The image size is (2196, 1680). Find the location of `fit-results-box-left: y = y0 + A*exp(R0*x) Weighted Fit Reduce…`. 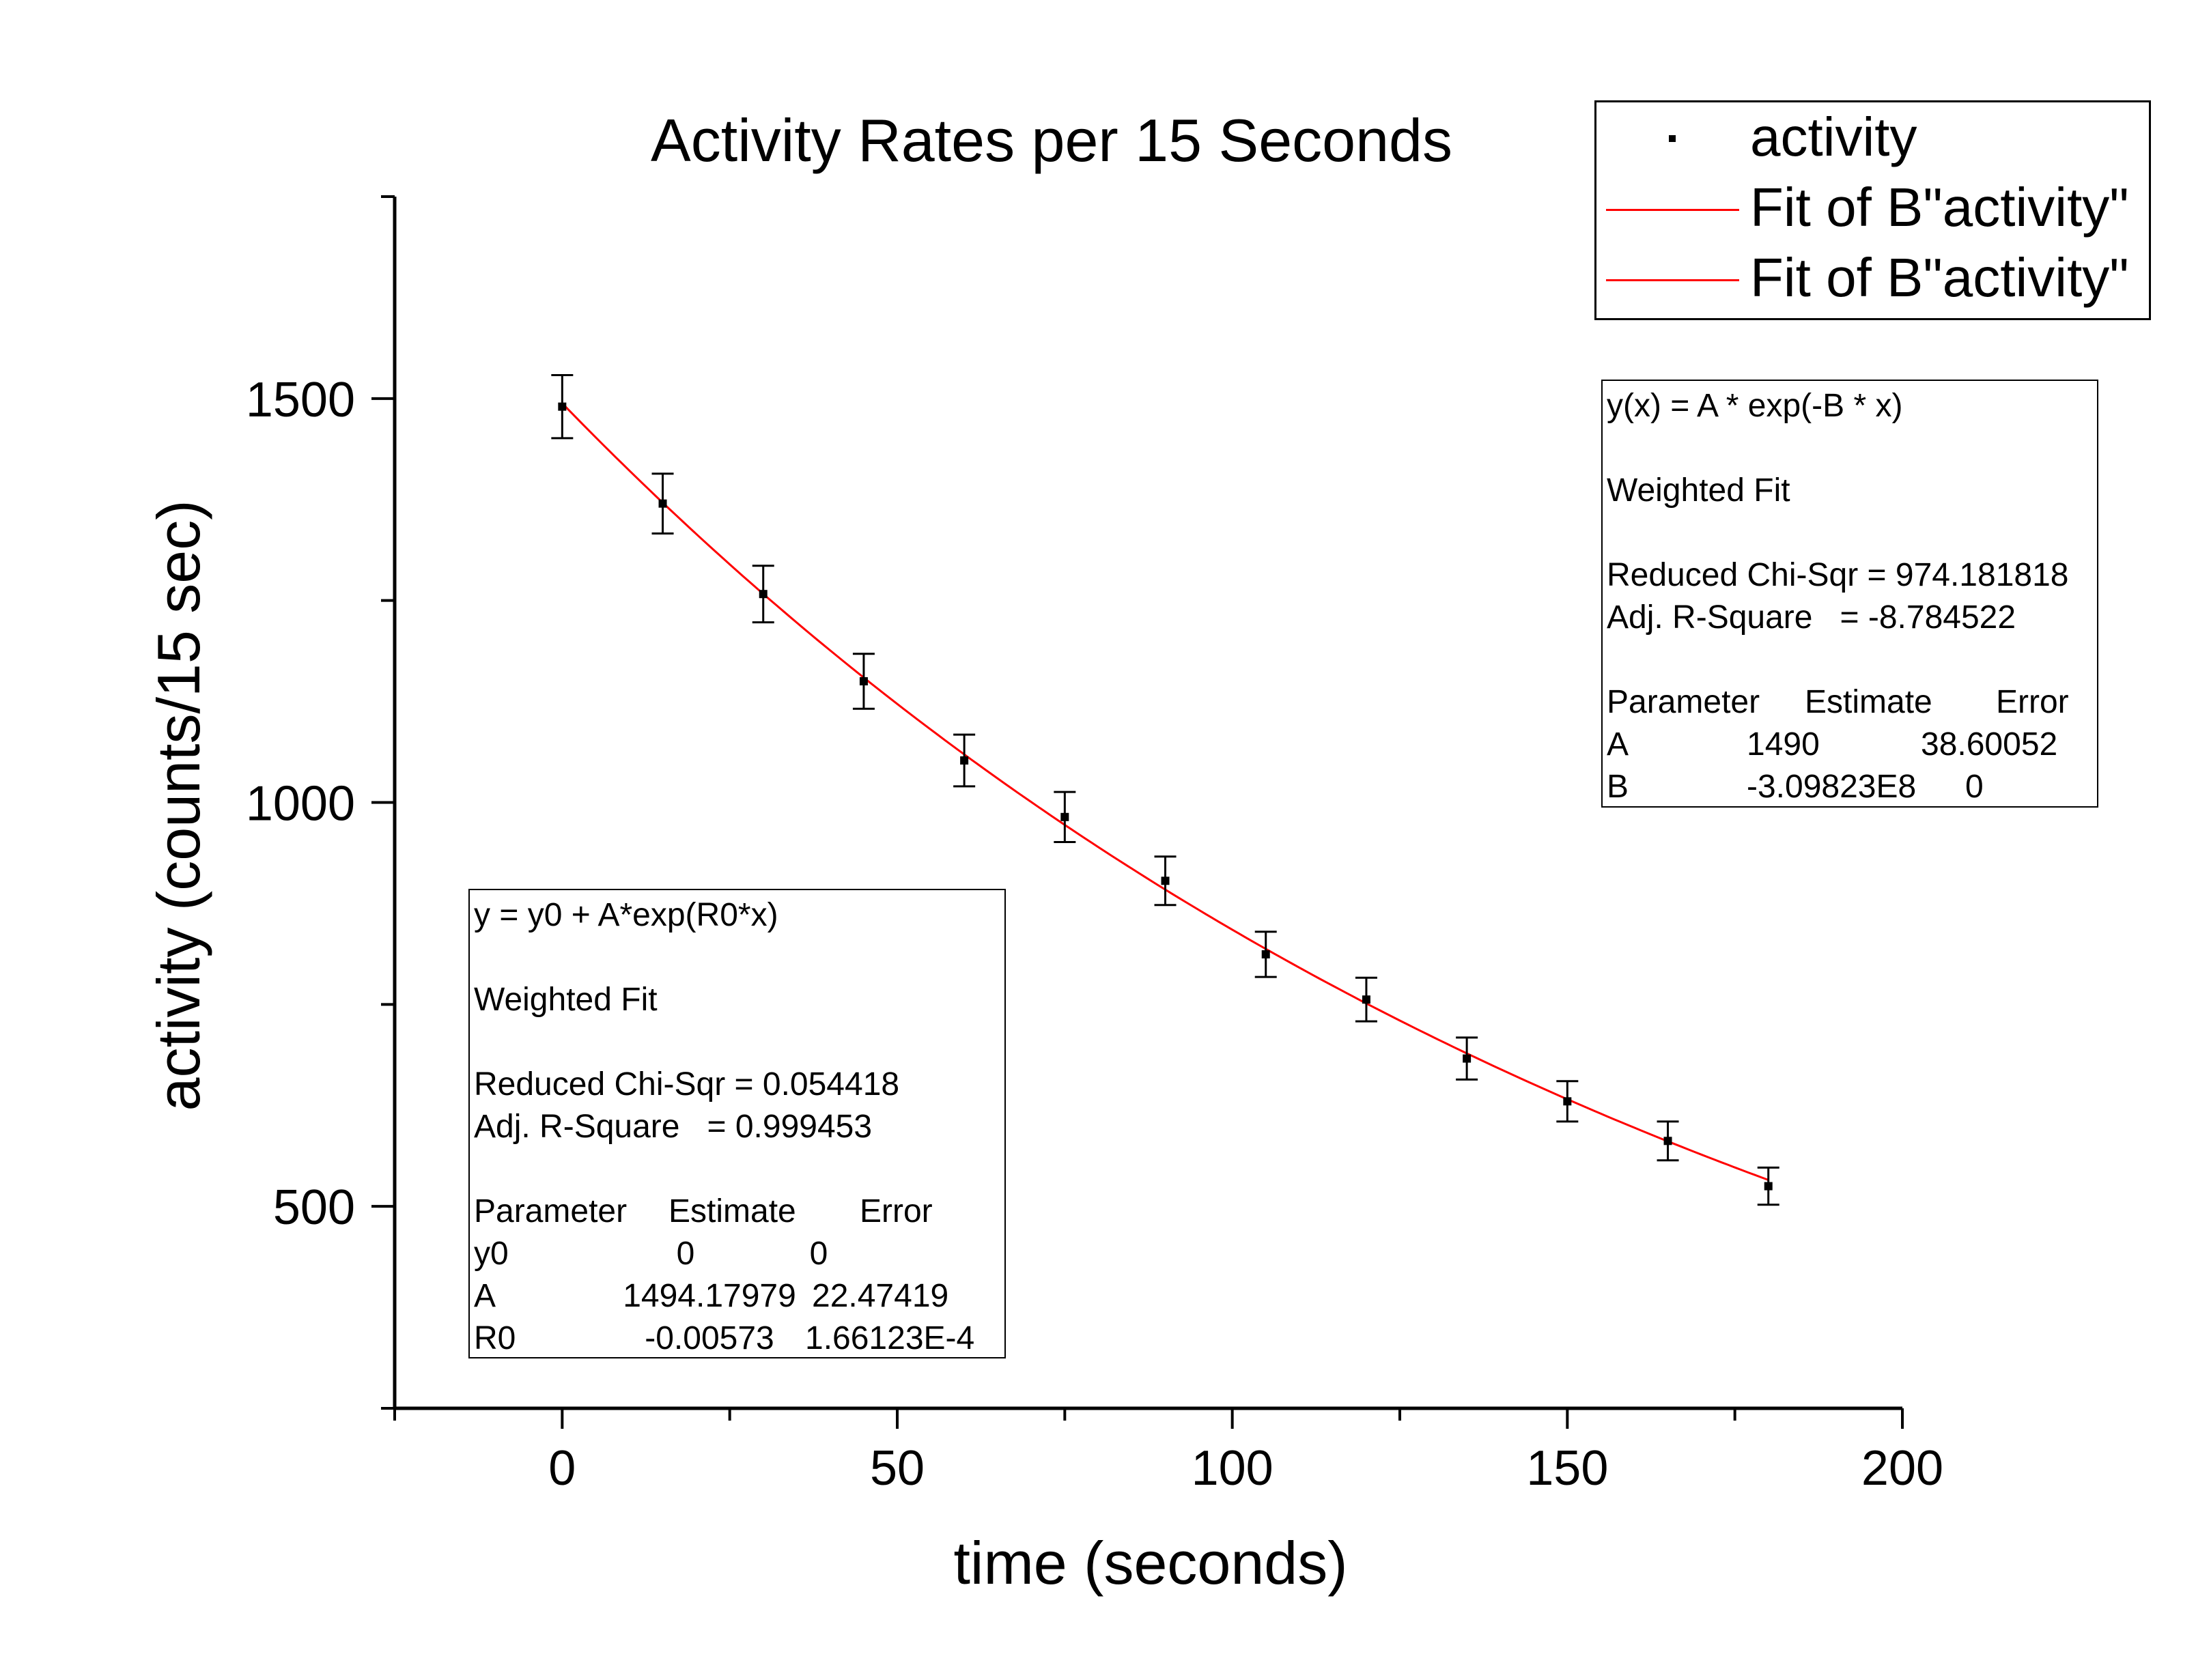

fit-results-box-left: y = y0 + A*exp(R0*x) Weighted Fit Reduce… is located at coordinates (737, 1123).